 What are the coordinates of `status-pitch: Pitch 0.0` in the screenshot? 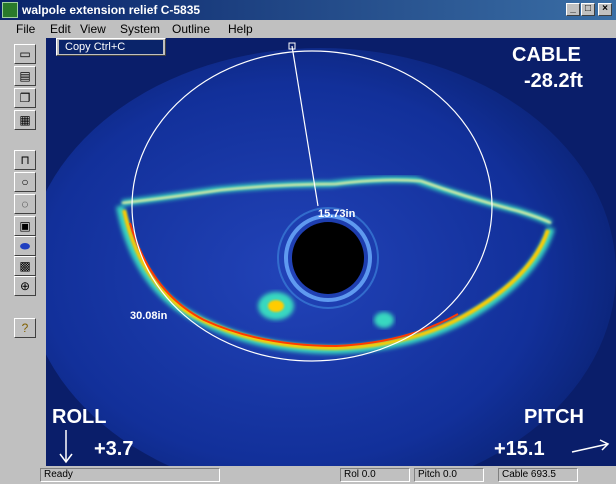 It's located at (449, 475).